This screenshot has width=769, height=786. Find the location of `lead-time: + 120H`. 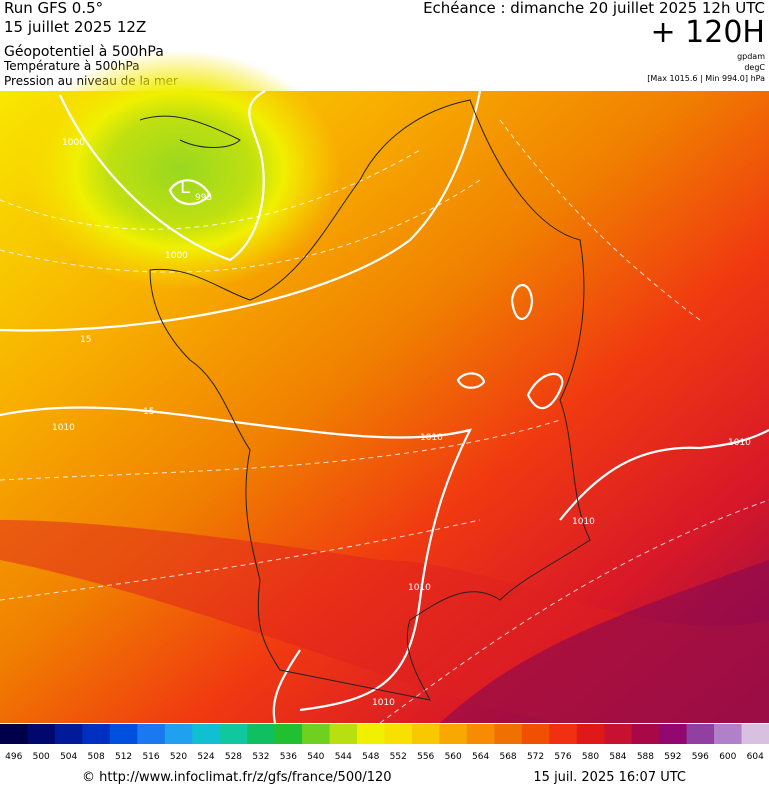

lead-time: + 120H is located at coordinates (708, 32).